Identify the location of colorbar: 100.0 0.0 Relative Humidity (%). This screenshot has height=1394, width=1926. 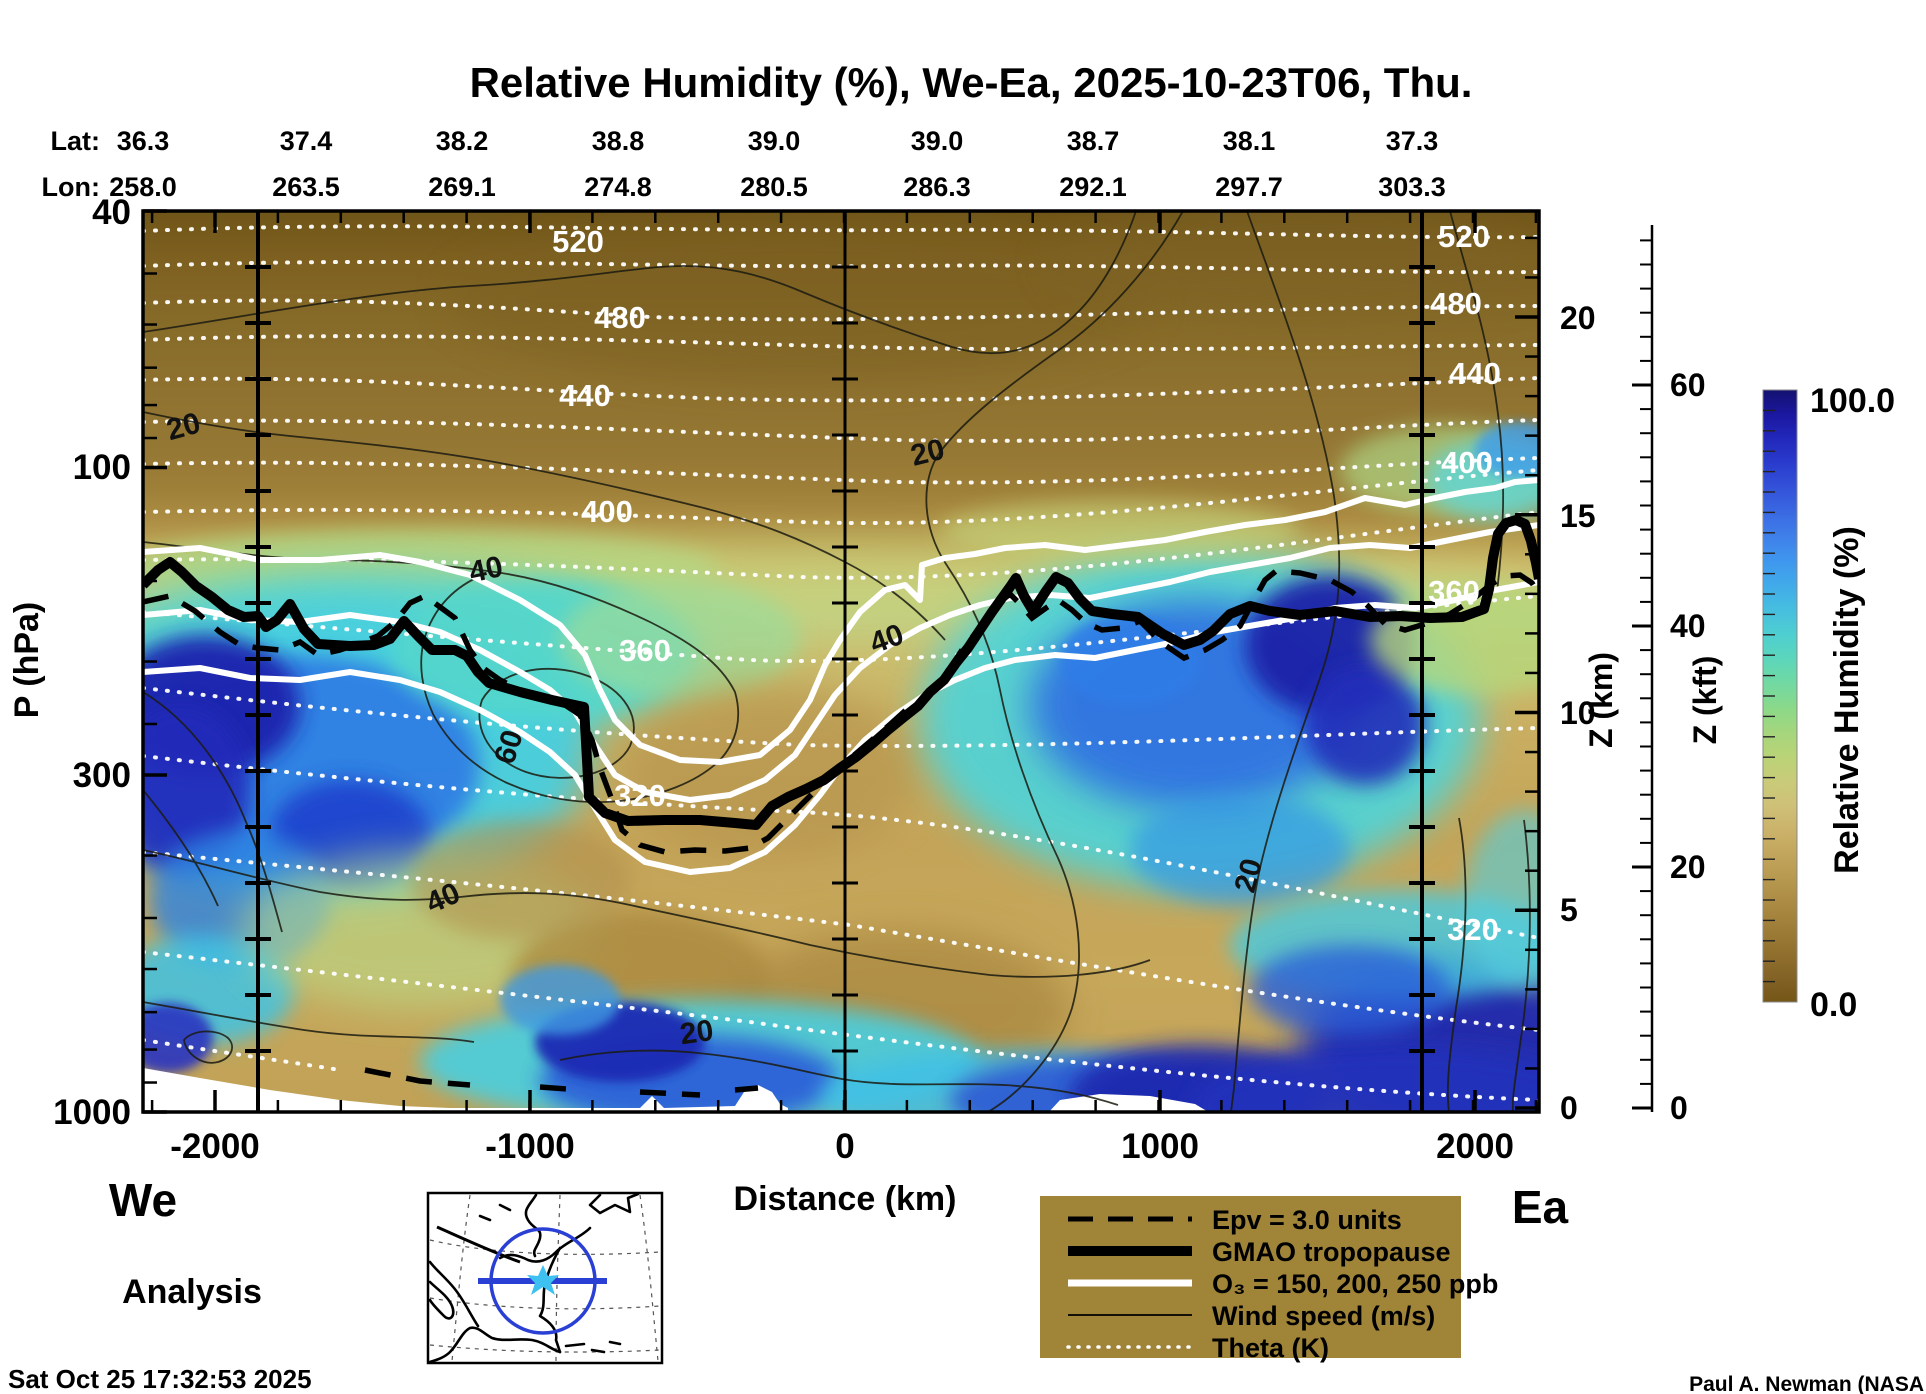
(1828, 703).